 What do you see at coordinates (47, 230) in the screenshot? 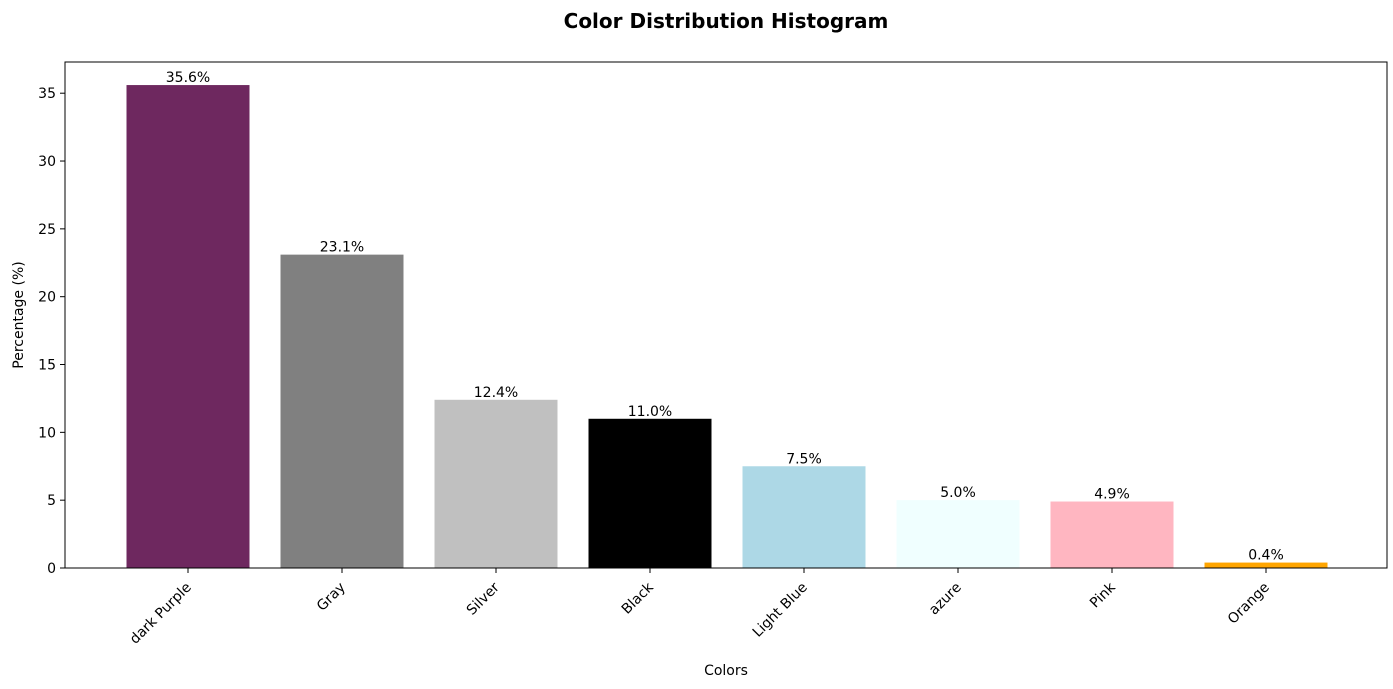
I see `y-tick-label: 25` at bounding box center [47, 230].